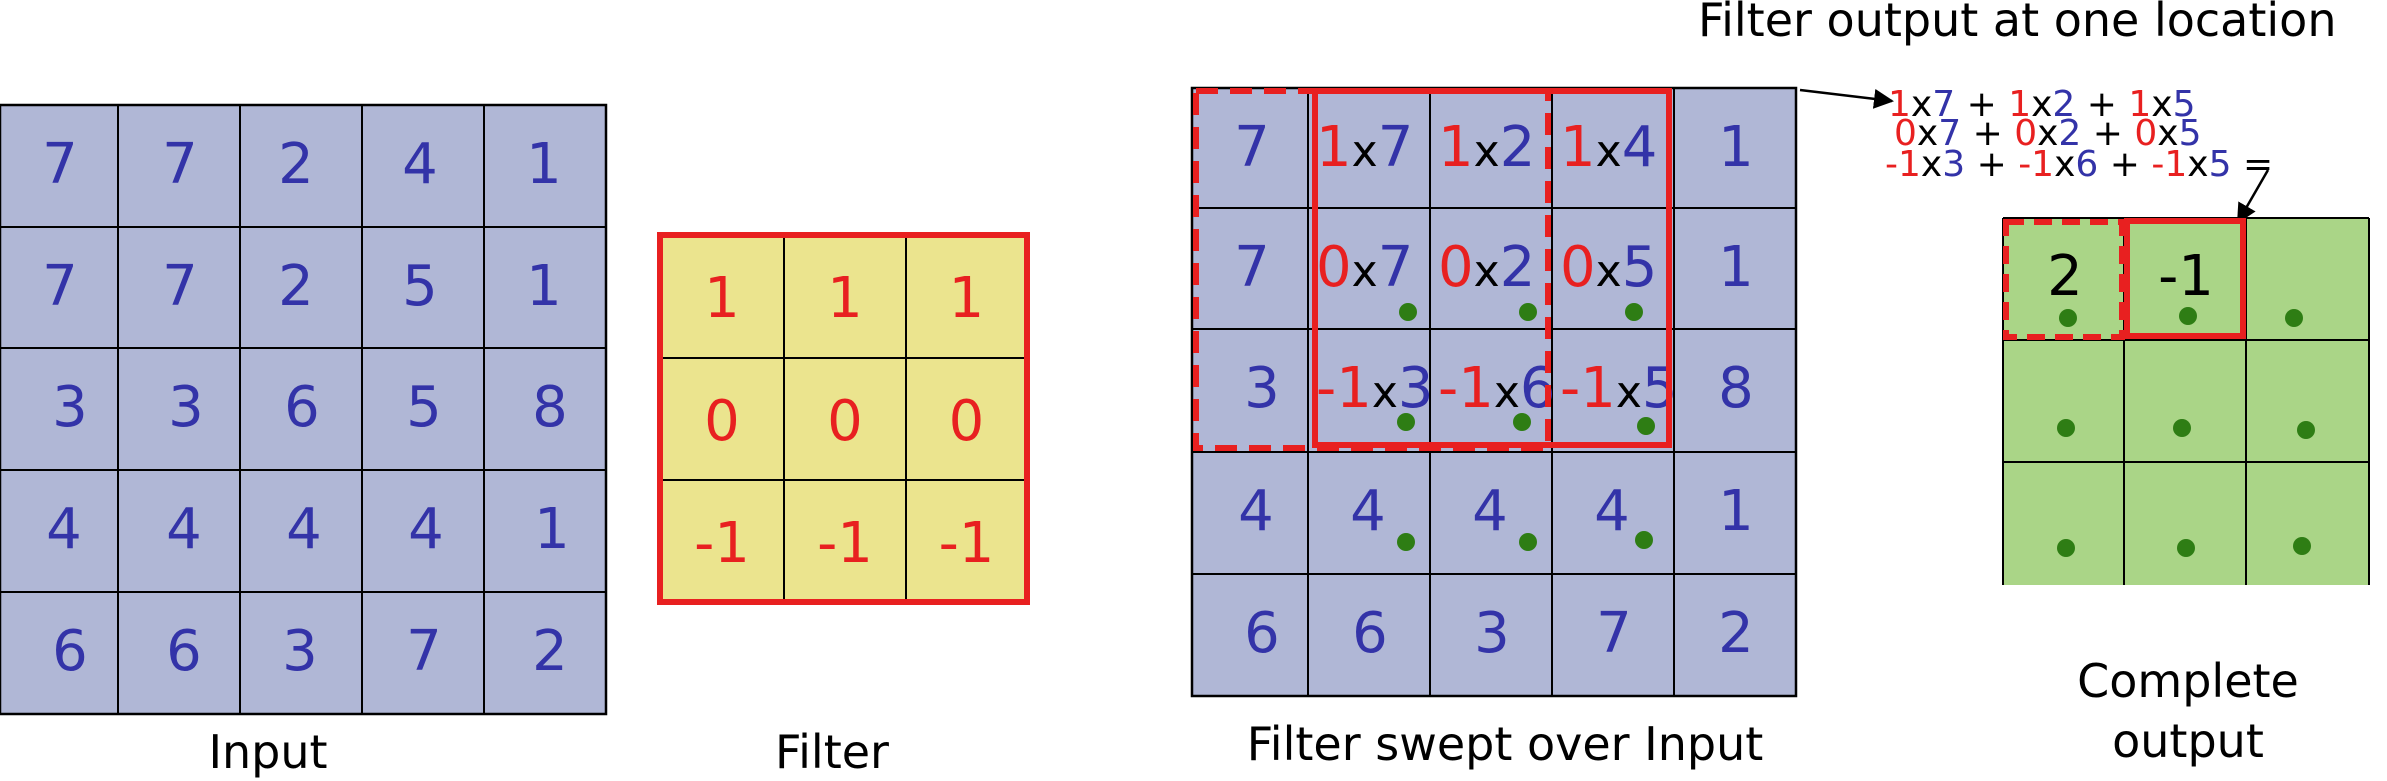 This screenshot has width=2387, height=781. Describe the element at coordinates (1953, 164) in the screenshot. I see `equation-value: 3` at that location.